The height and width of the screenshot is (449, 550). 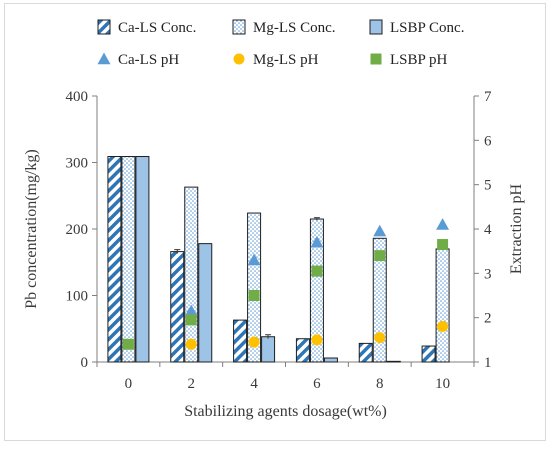 What do you see at coordinates (488, 97) in the screenshot?
I see `y2-tick-label: 7` at bounding box center [488, 97].